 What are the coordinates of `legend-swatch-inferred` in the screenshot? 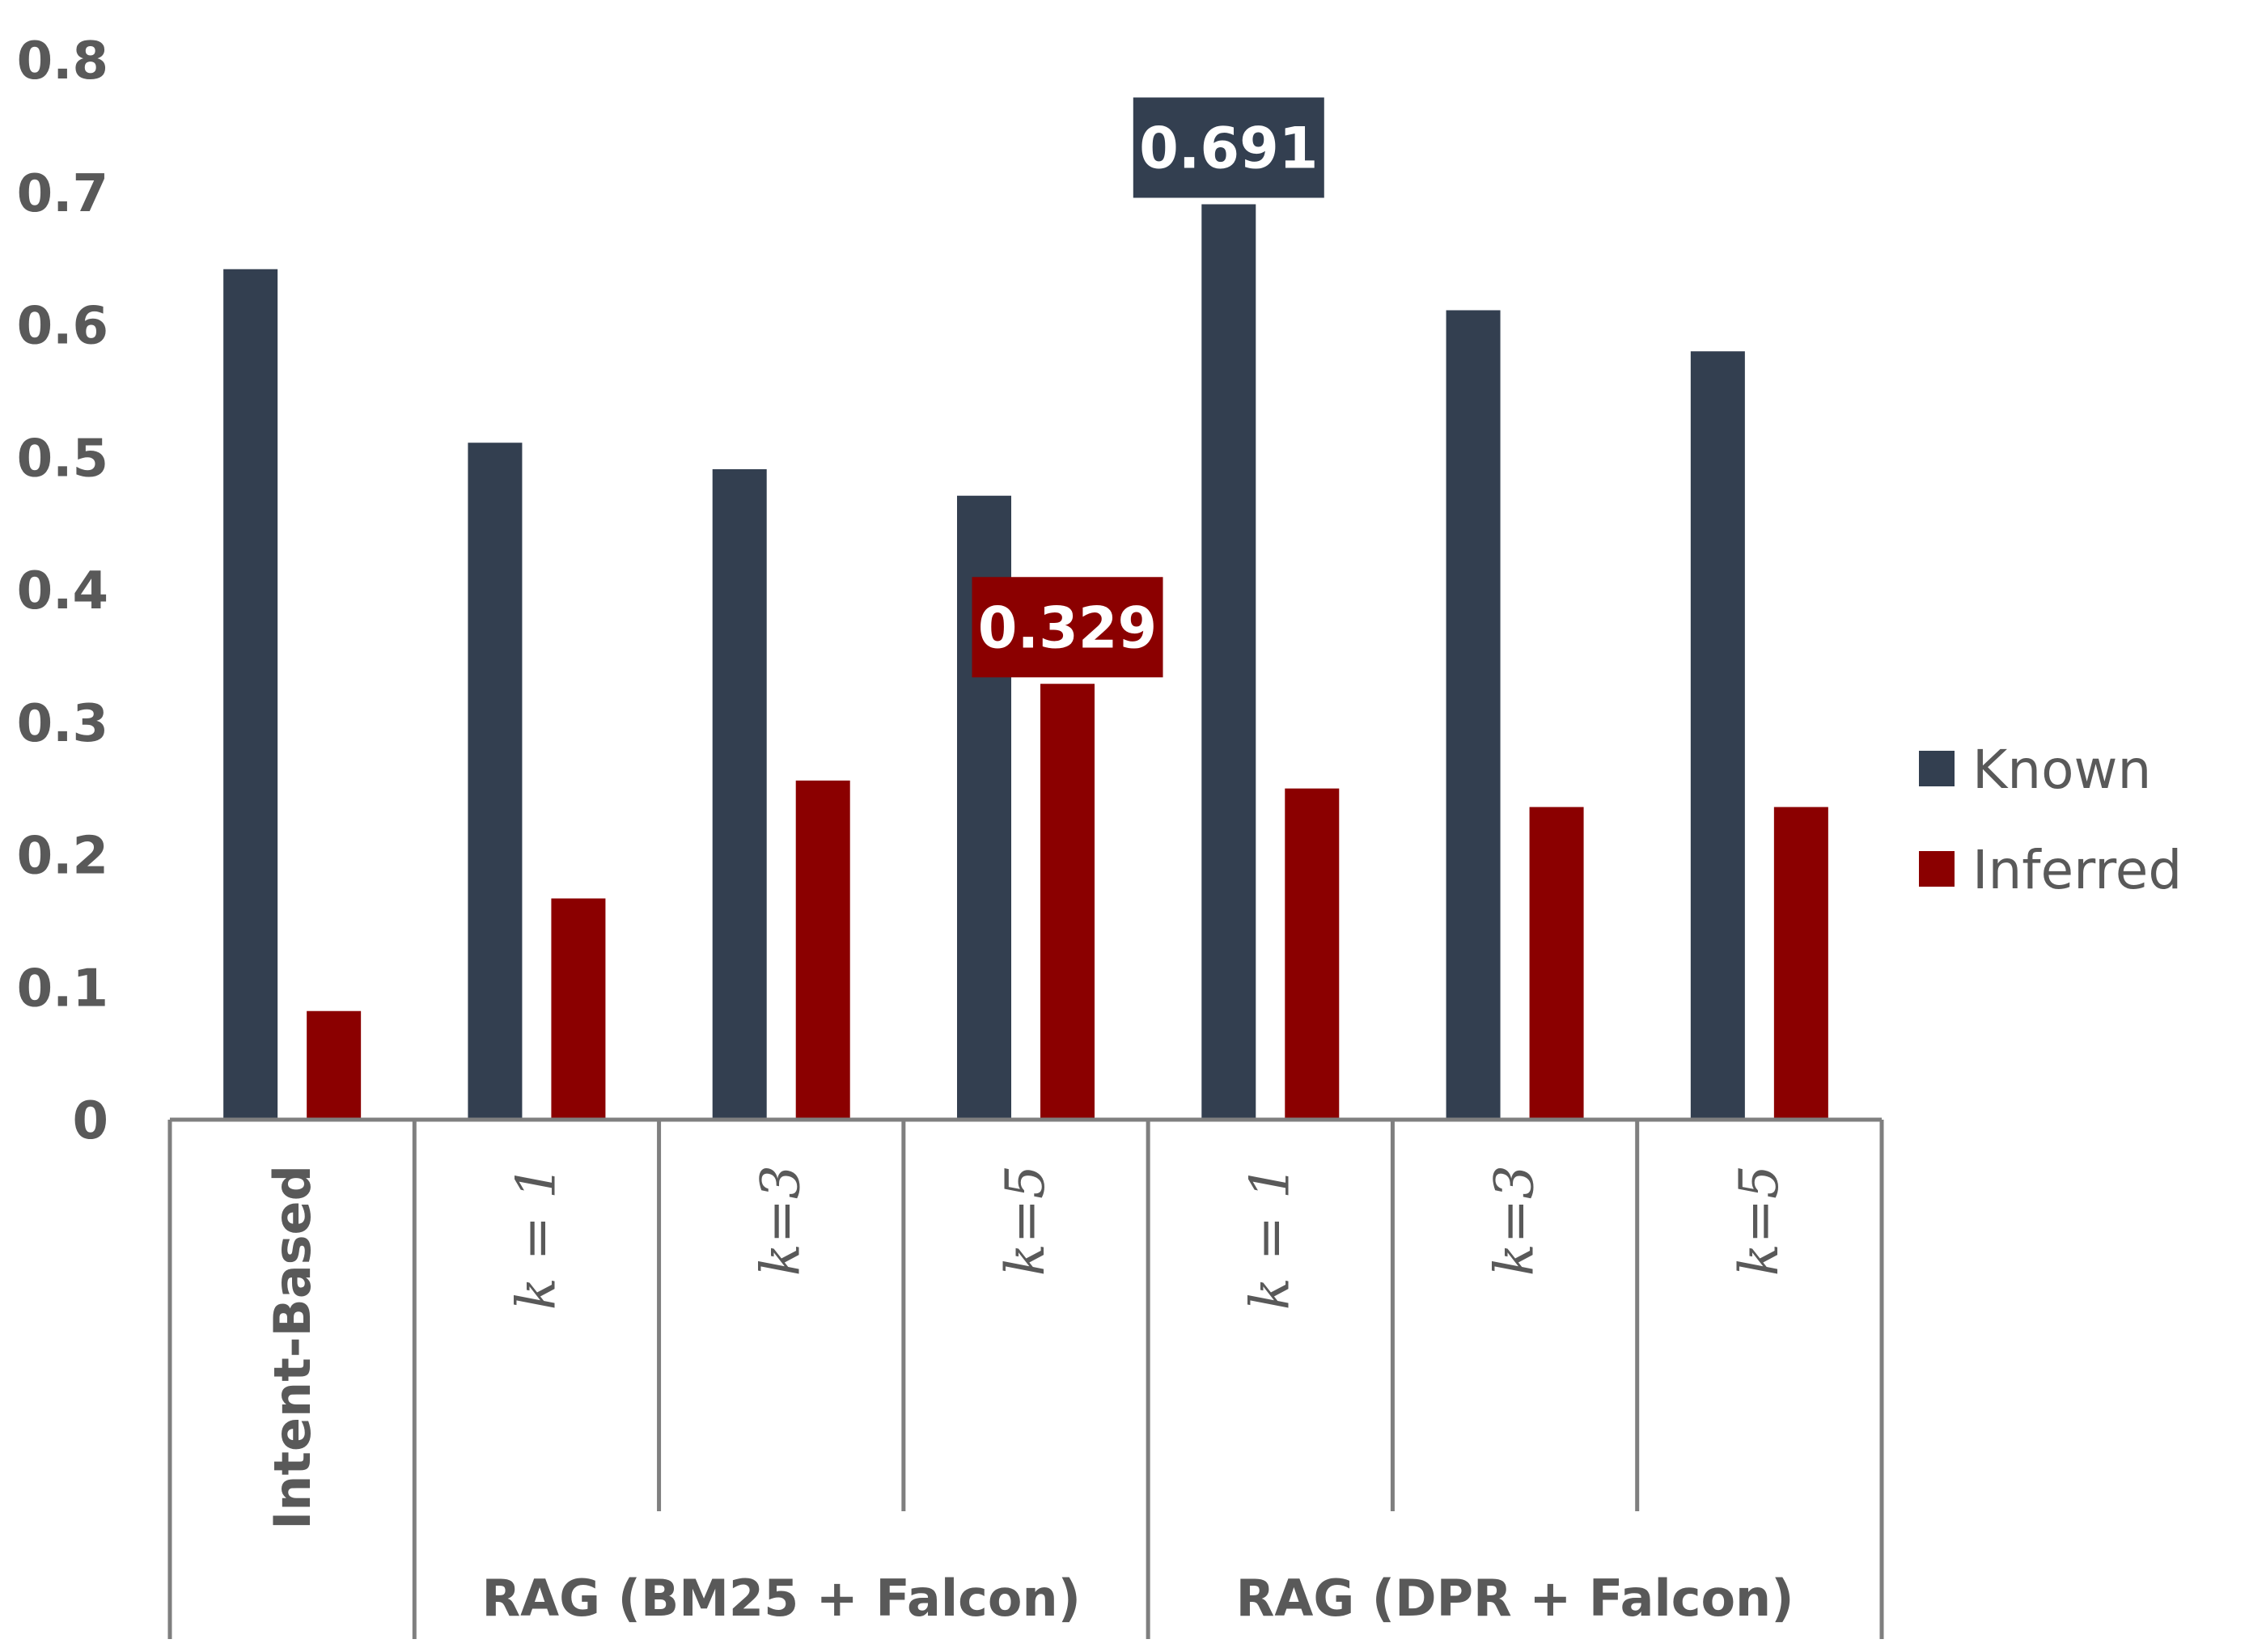 It's located at (1937, 869).